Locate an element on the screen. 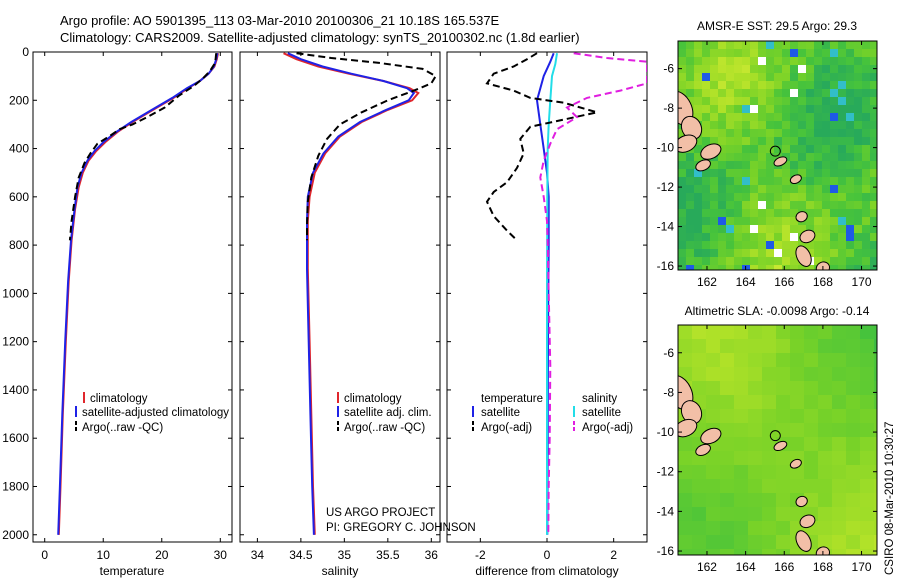  sla-map-frame is located at coordinates (777, 440).